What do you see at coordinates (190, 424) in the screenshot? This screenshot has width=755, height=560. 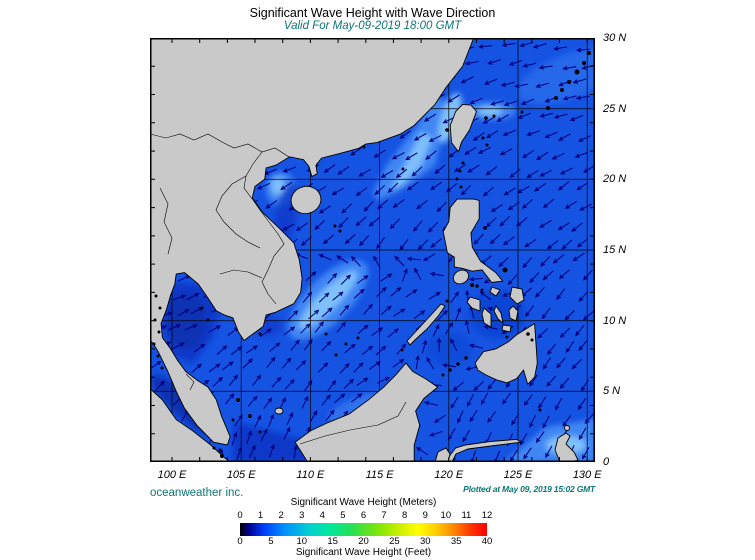 I see `land-sumatra` at bounding box center [190, 424].